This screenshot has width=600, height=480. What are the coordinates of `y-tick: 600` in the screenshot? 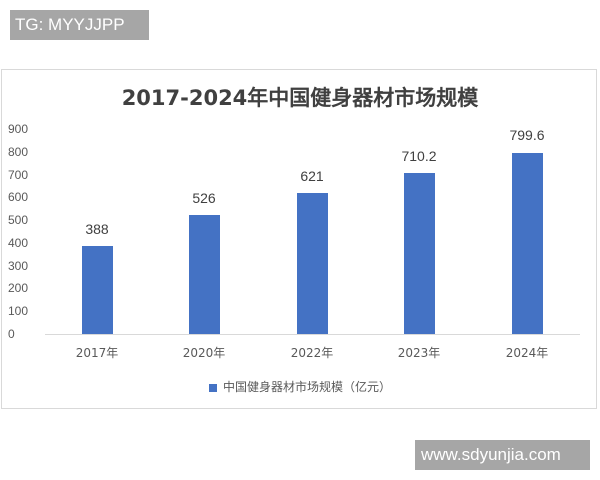 It's located at (18, 197).